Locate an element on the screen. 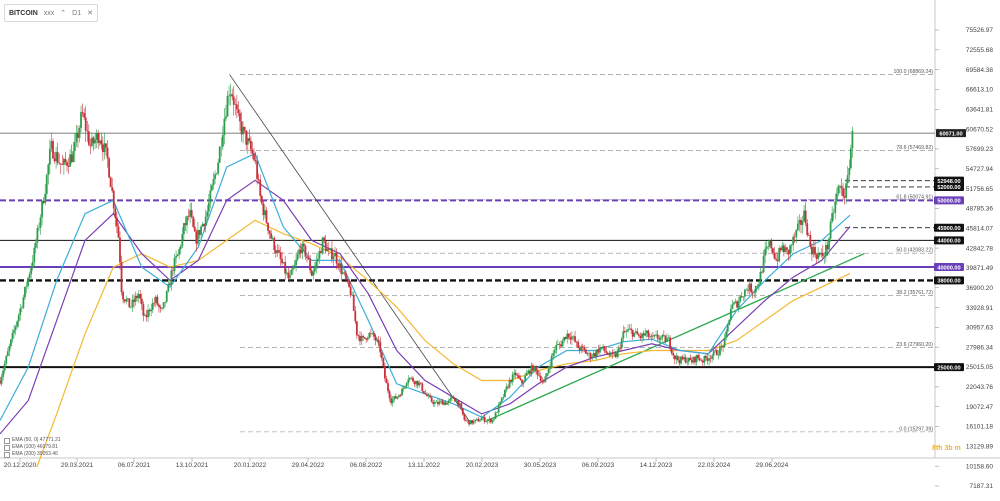 Image resolution: width=1000 pixels, height=501 pixels. legend-label: EMA (200) 39053.46 is located at coordinates (35, 454).